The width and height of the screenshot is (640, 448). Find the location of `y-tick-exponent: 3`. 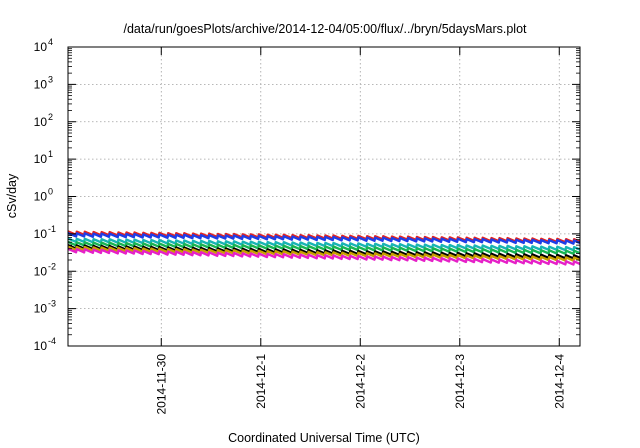

y-tick-exponent: 3 is located at coordinates (50, 79).